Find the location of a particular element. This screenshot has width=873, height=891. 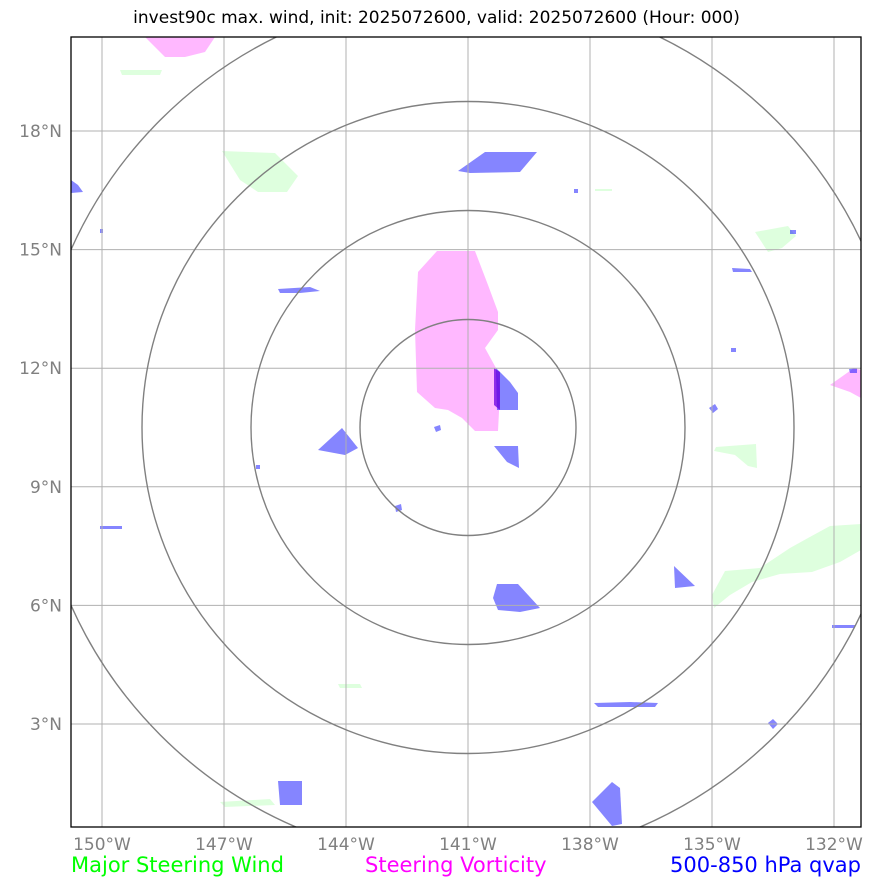

lat-tick-label: 12°N is located at coordinates (40, 369).